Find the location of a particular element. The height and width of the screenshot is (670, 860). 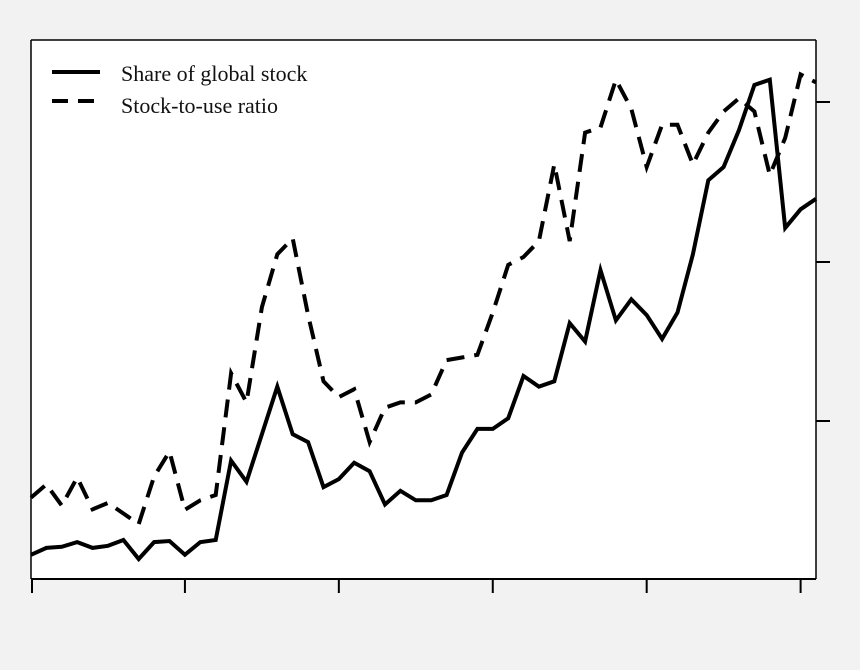

legend-label-share: Share of global stock is located at coordinates (214, 73).